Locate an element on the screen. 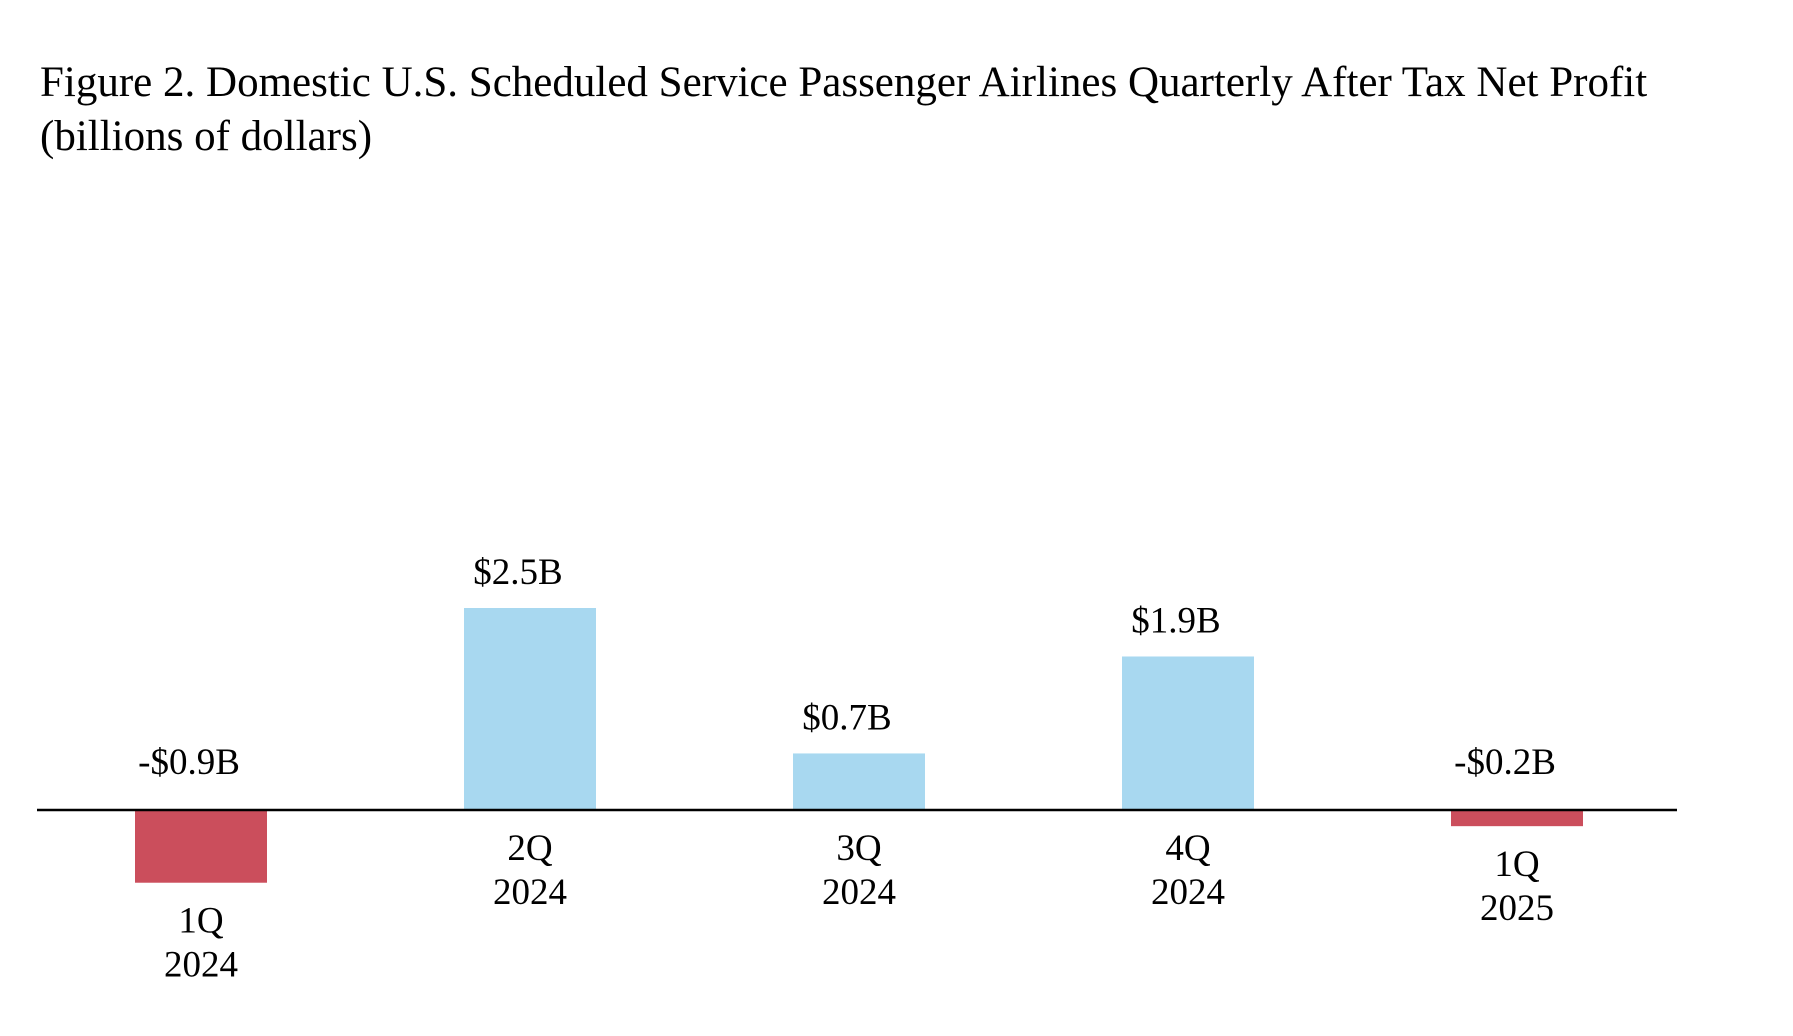 Image resolution: width=1793 pixels, height=1036 pixels. data-label-3: $0.7B is located at coordinates (846, 717).